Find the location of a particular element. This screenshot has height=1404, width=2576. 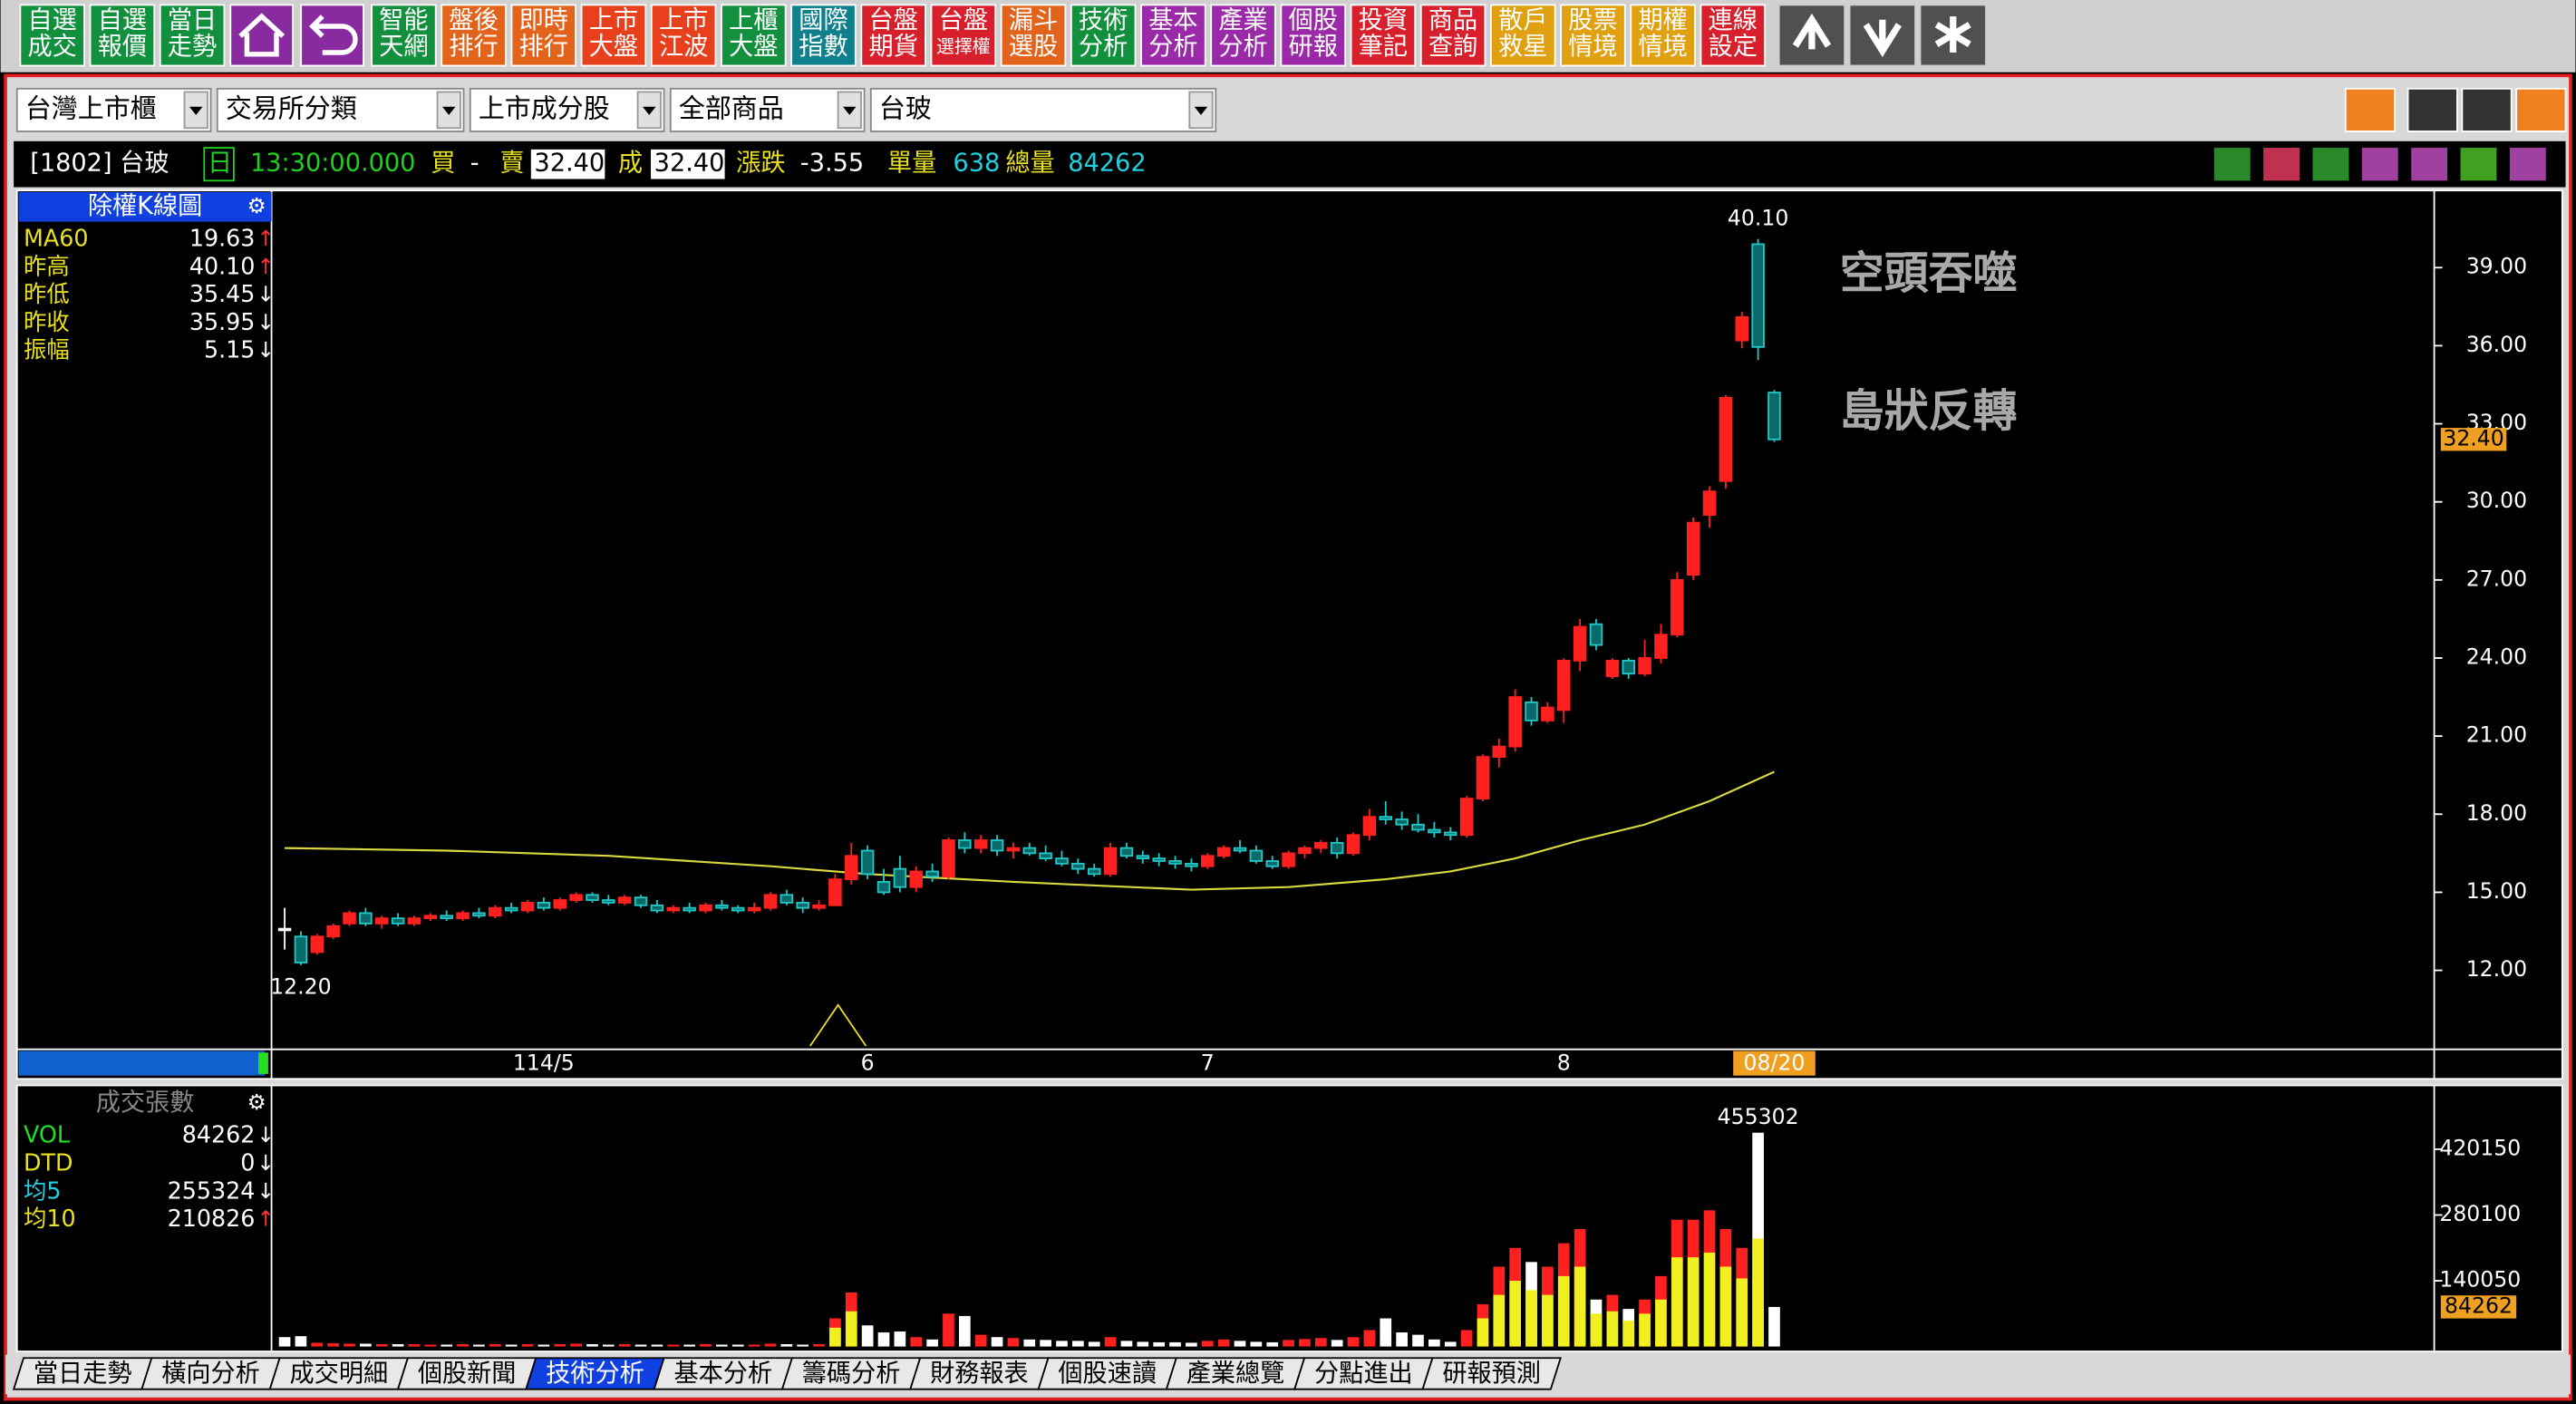

dropdown: 台玻 is located at coordinates (1043, 109).